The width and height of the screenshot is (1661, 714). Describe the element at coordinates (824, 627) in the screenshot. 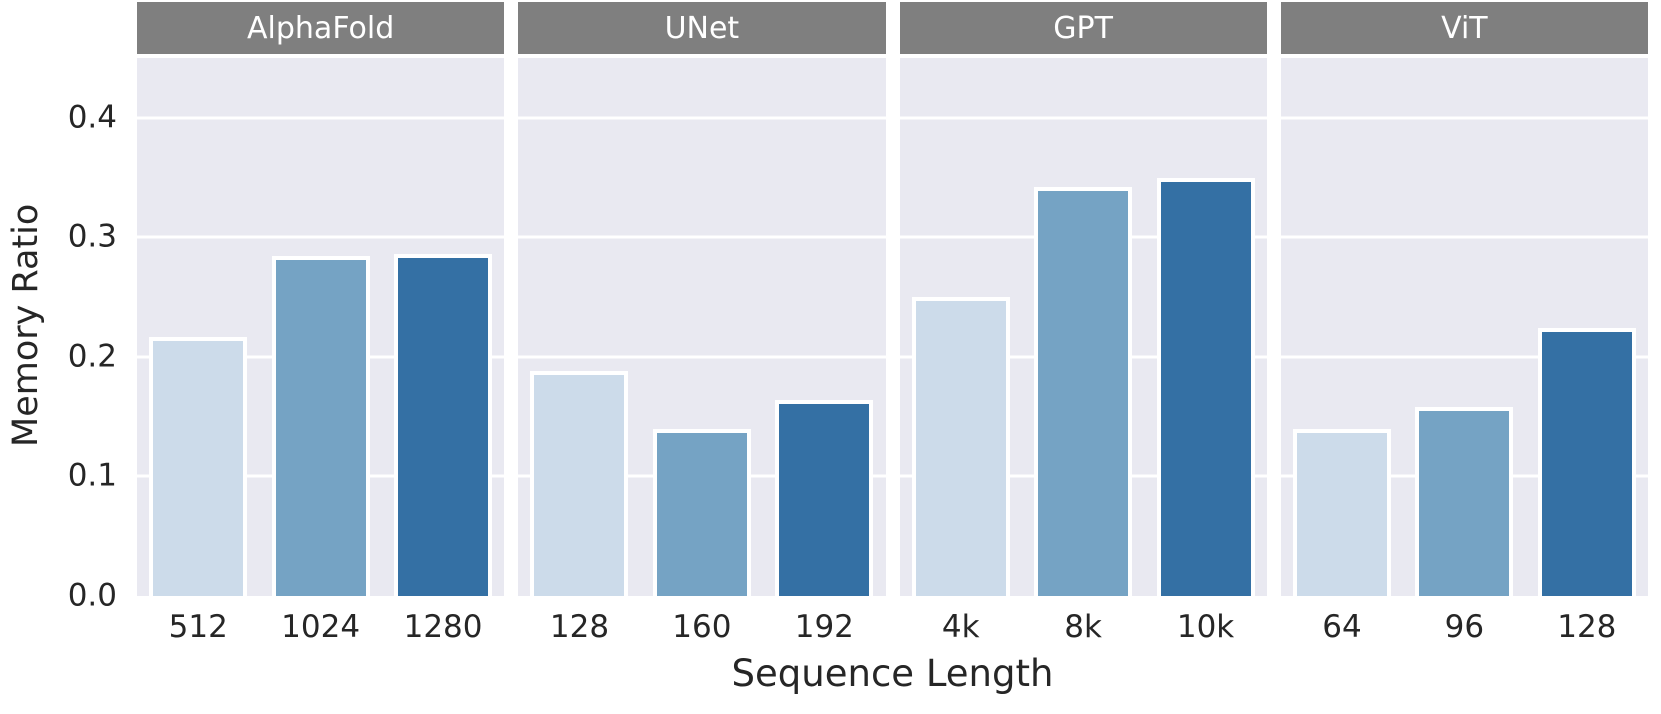

I see `x-tick-label: 192` at that location.